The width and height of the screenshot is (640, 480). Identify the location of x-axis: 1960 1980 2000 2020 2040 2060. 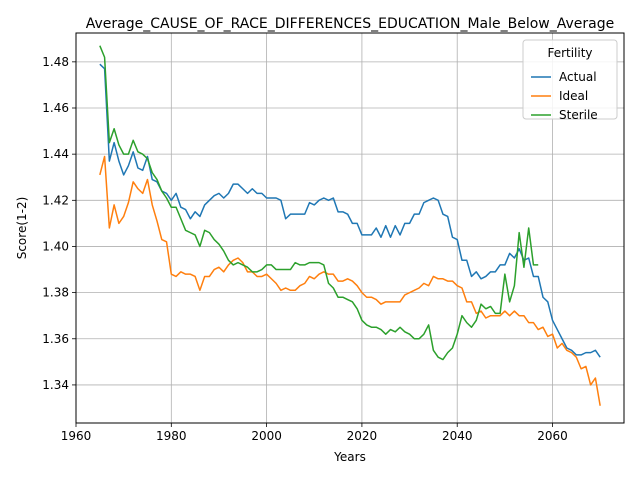
(314, 433).